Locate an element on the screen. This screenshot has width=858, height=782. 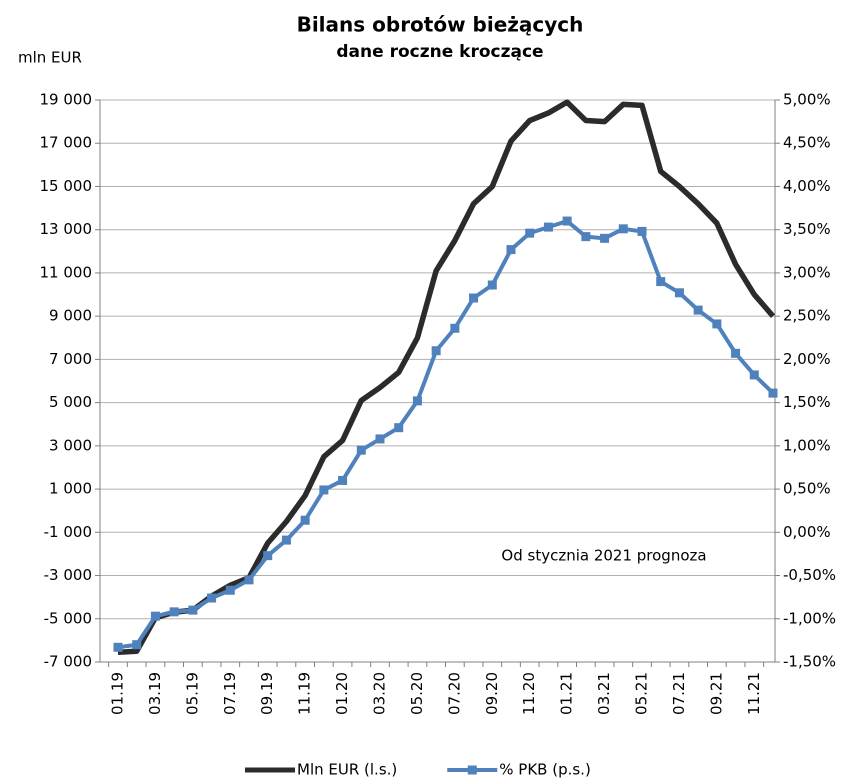
y2-tick-label: -0,50% is located at coordinates (809, 575).